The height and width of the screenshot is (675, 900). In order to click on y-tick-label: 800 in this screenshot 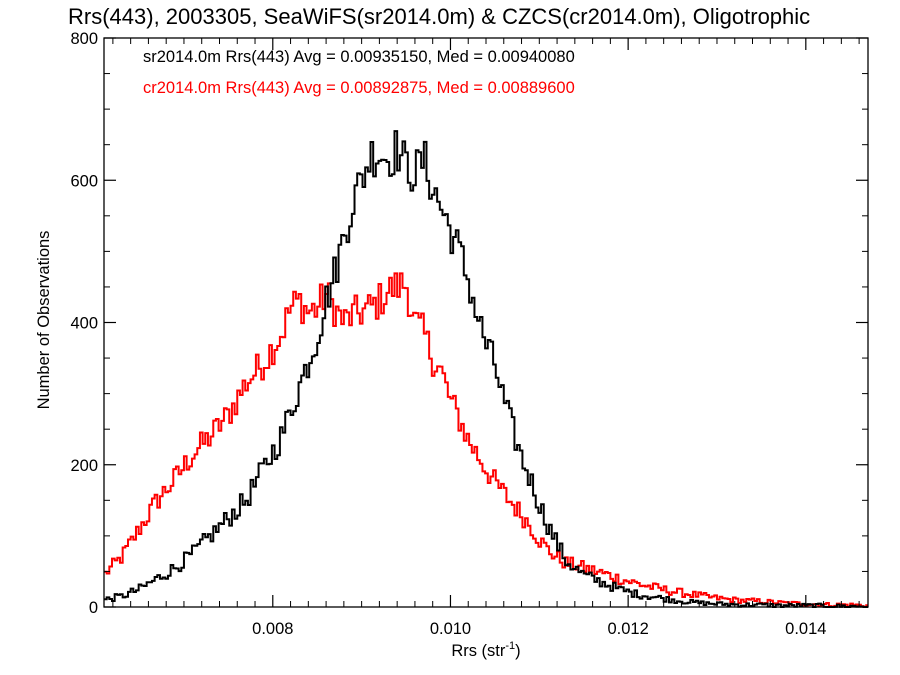, I will do `click(84, 39)`.